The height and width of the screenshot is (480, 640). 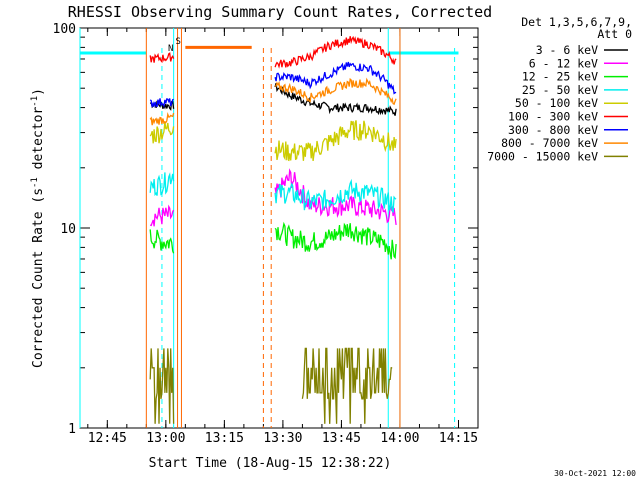 I want to click on x-tick-label: 13:15, so click(x=224, y=438).